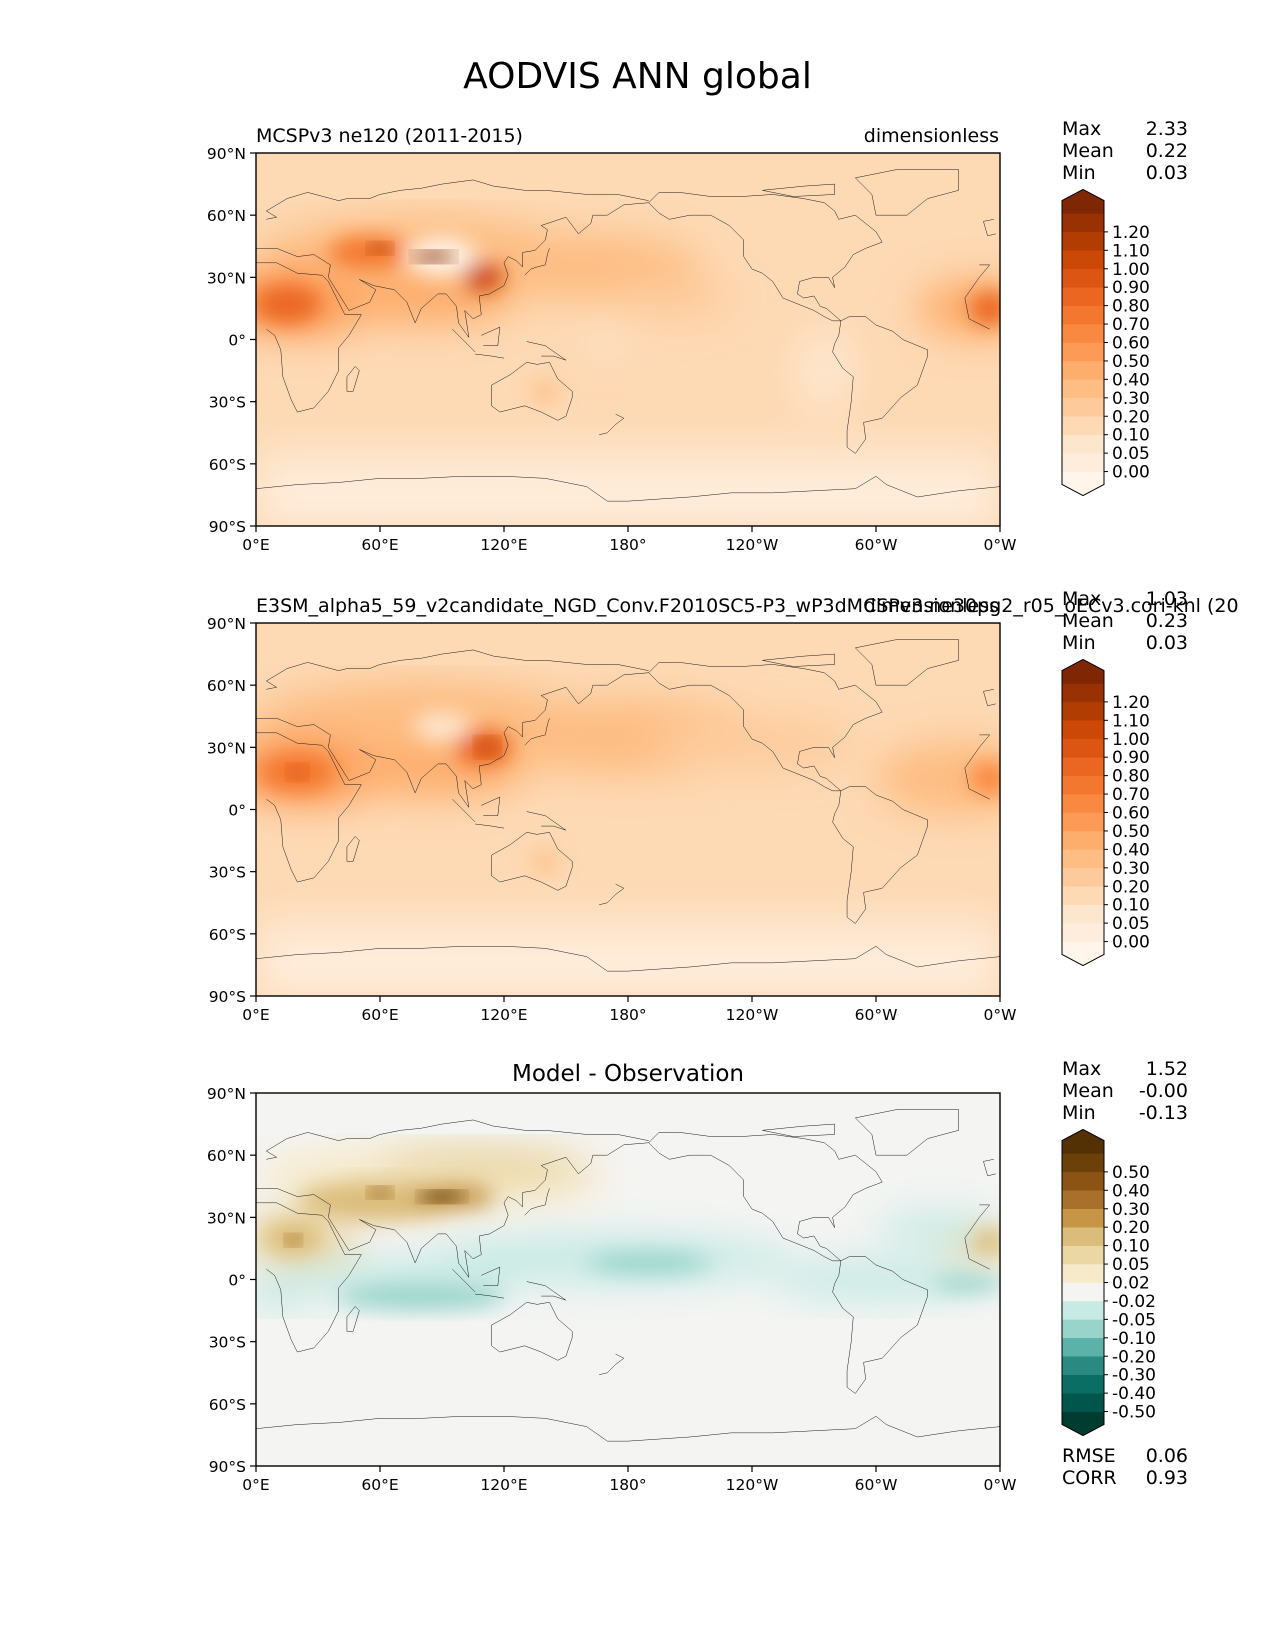 The height and width of the screenshot is (1650, 1275). Describe the element at coordinates (226, 154) in the screenshot. I see `y-tick-label: 90°N` at that location.